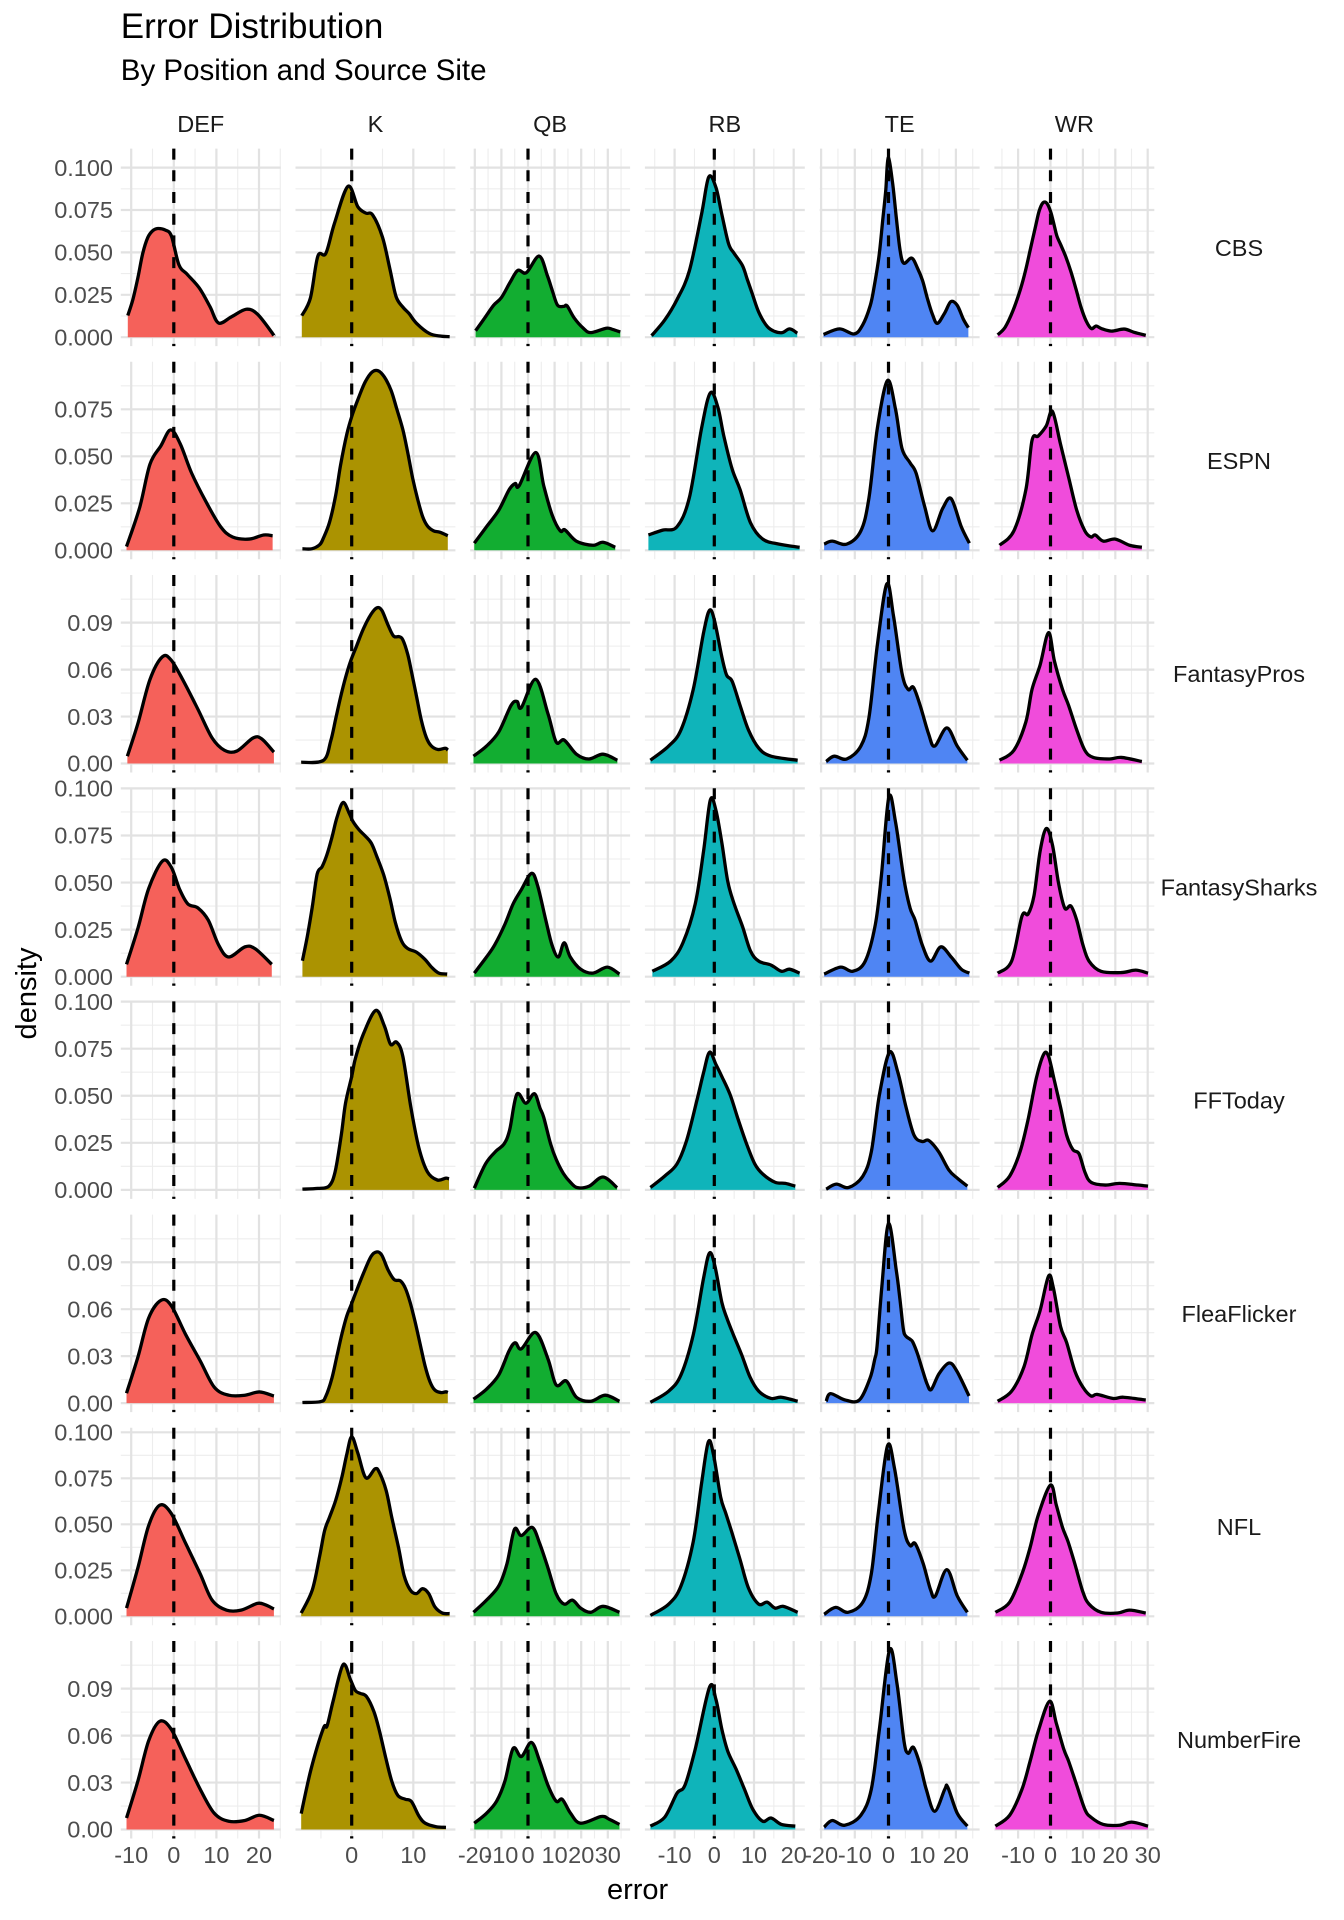 This screenshot has width=1344, height=1920. I want to click on svg-text: NFL, so click(1239, 1527).